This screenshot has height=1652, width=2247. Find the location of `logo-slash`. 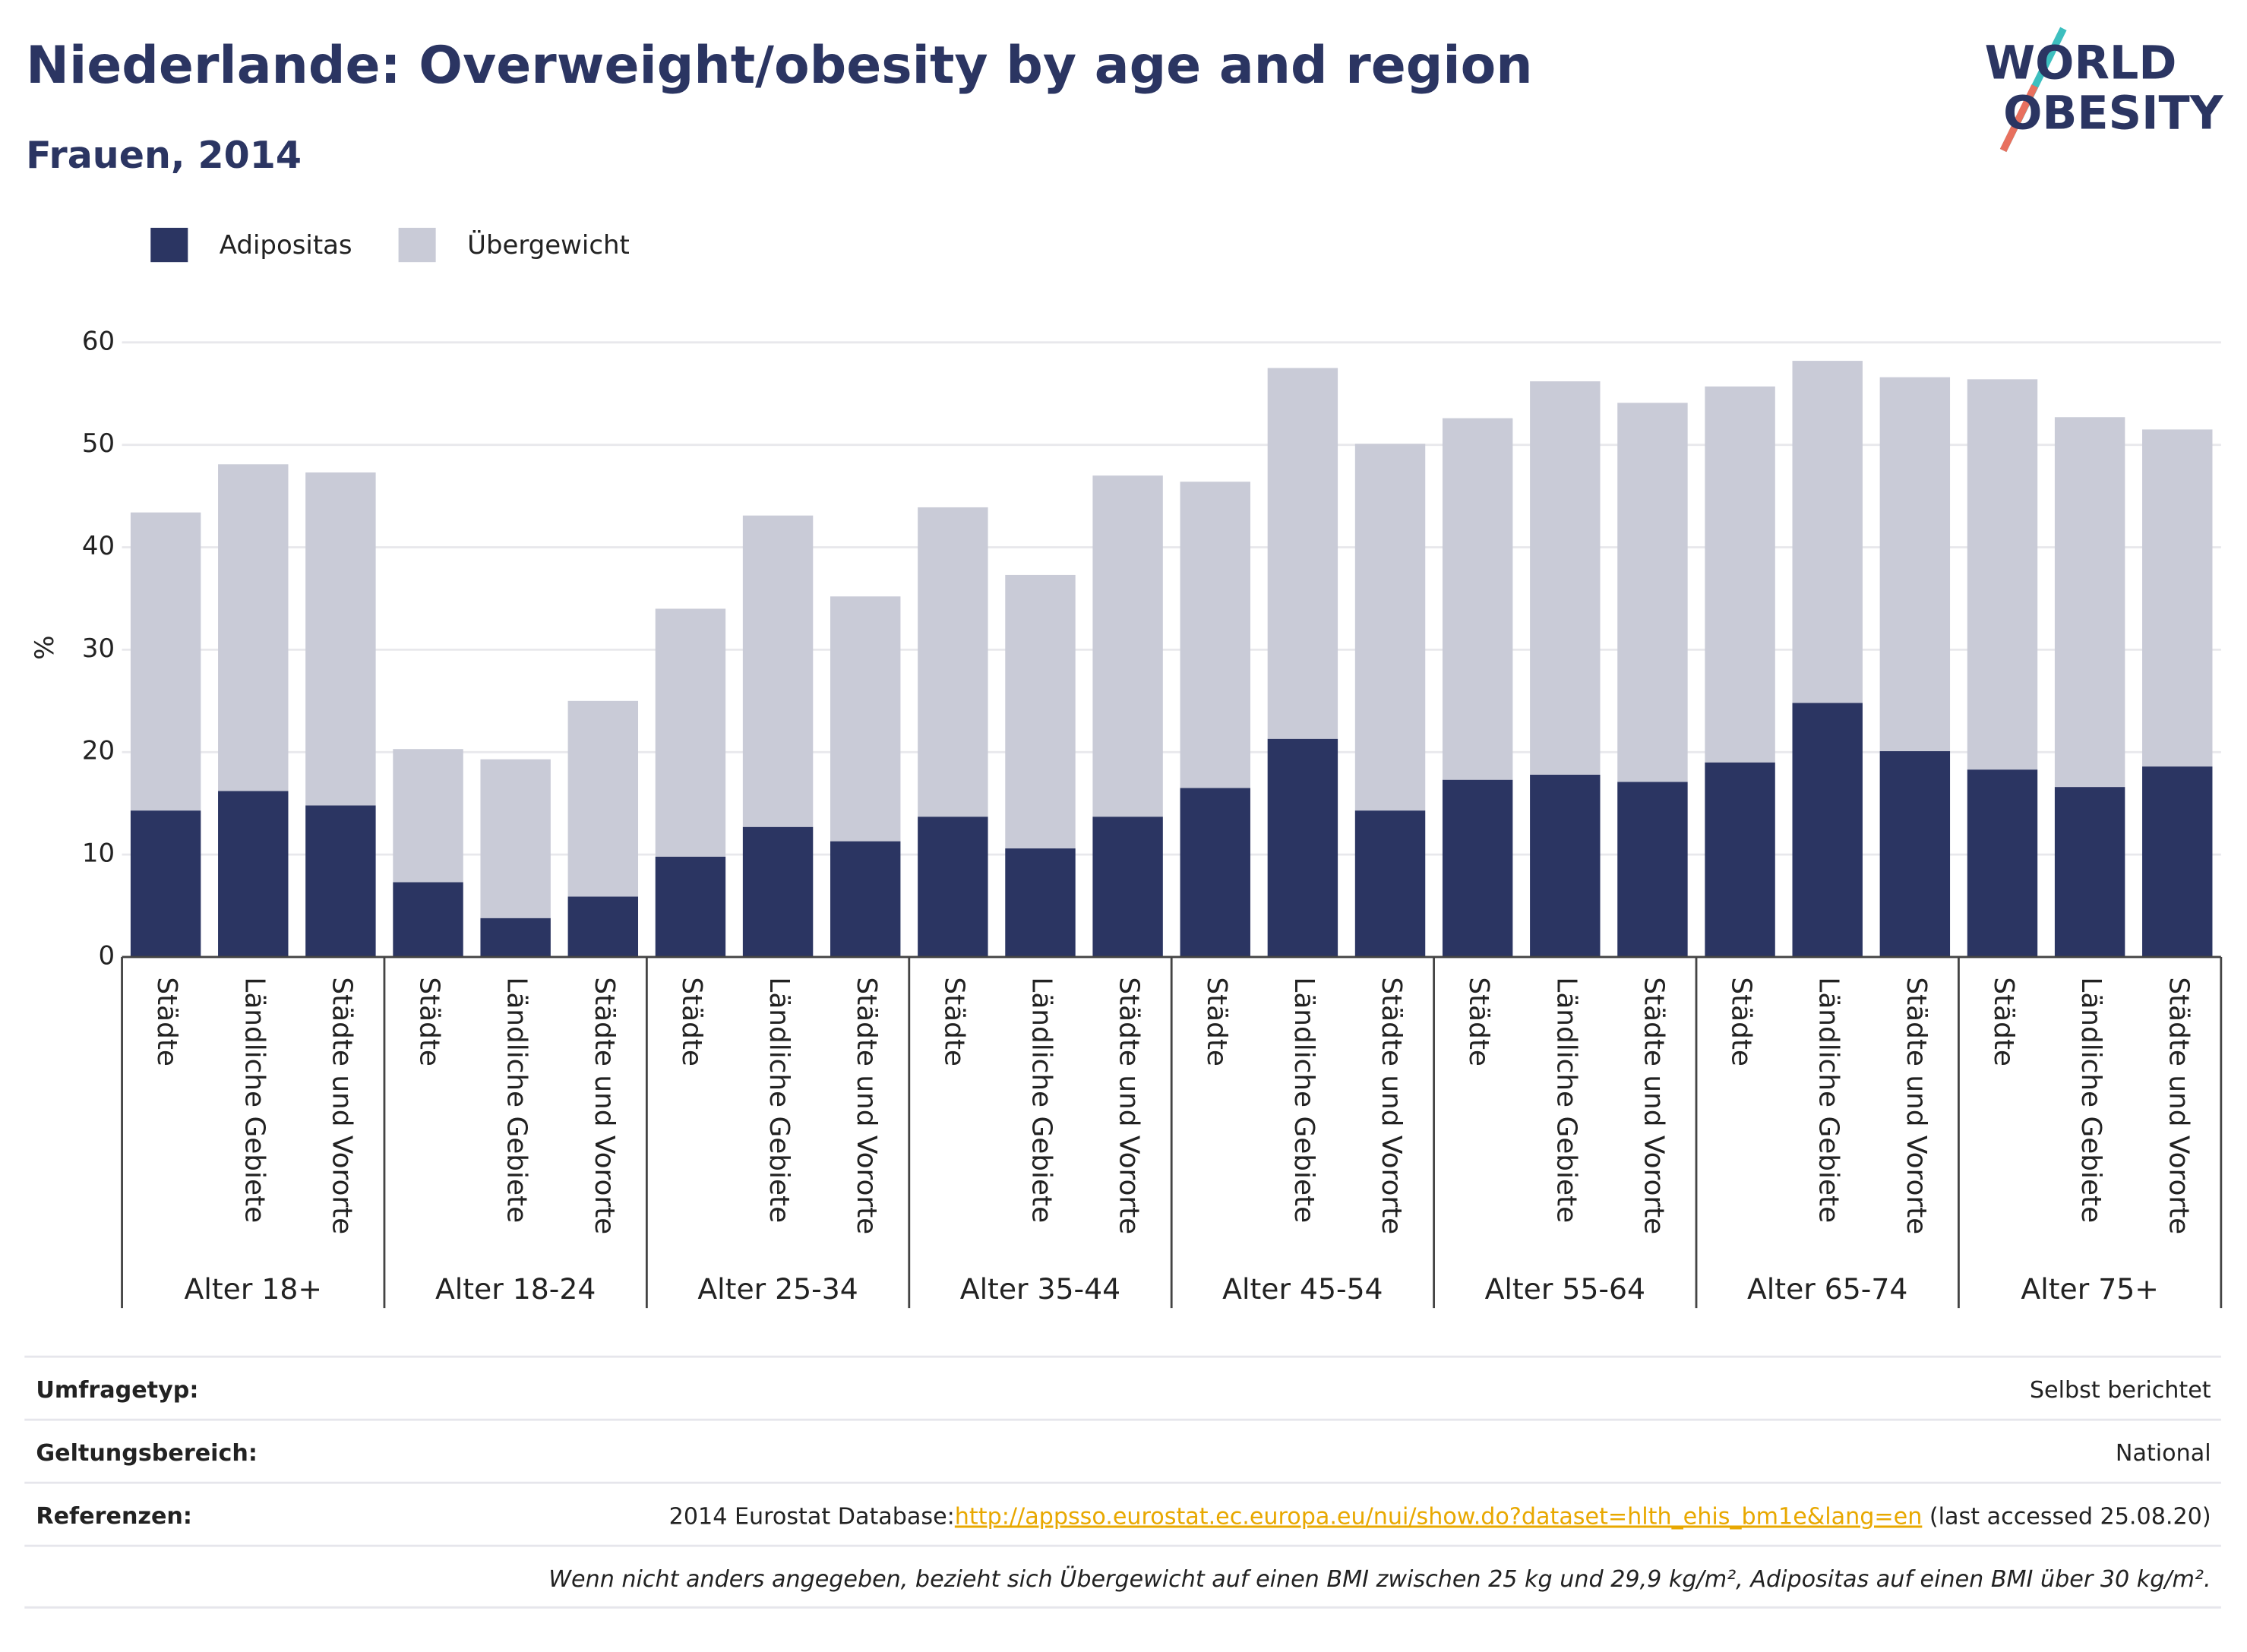

logo-slash is located at coordinates (2019, 118).